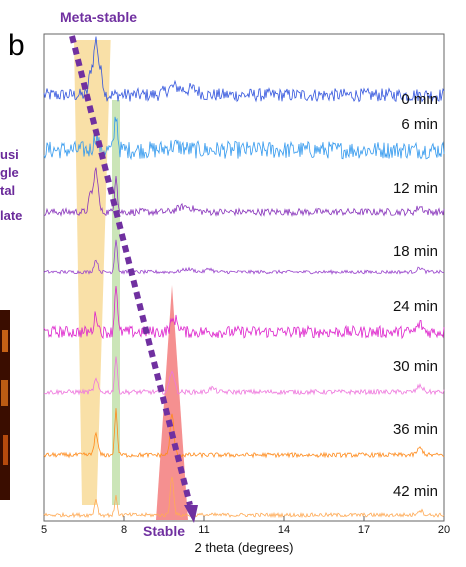 The image size is (466, 567). What do you see at coordinates (9, 172) in the screenshot?
I see `side-caption-line-2: gle` at bounding box center [9, 172].